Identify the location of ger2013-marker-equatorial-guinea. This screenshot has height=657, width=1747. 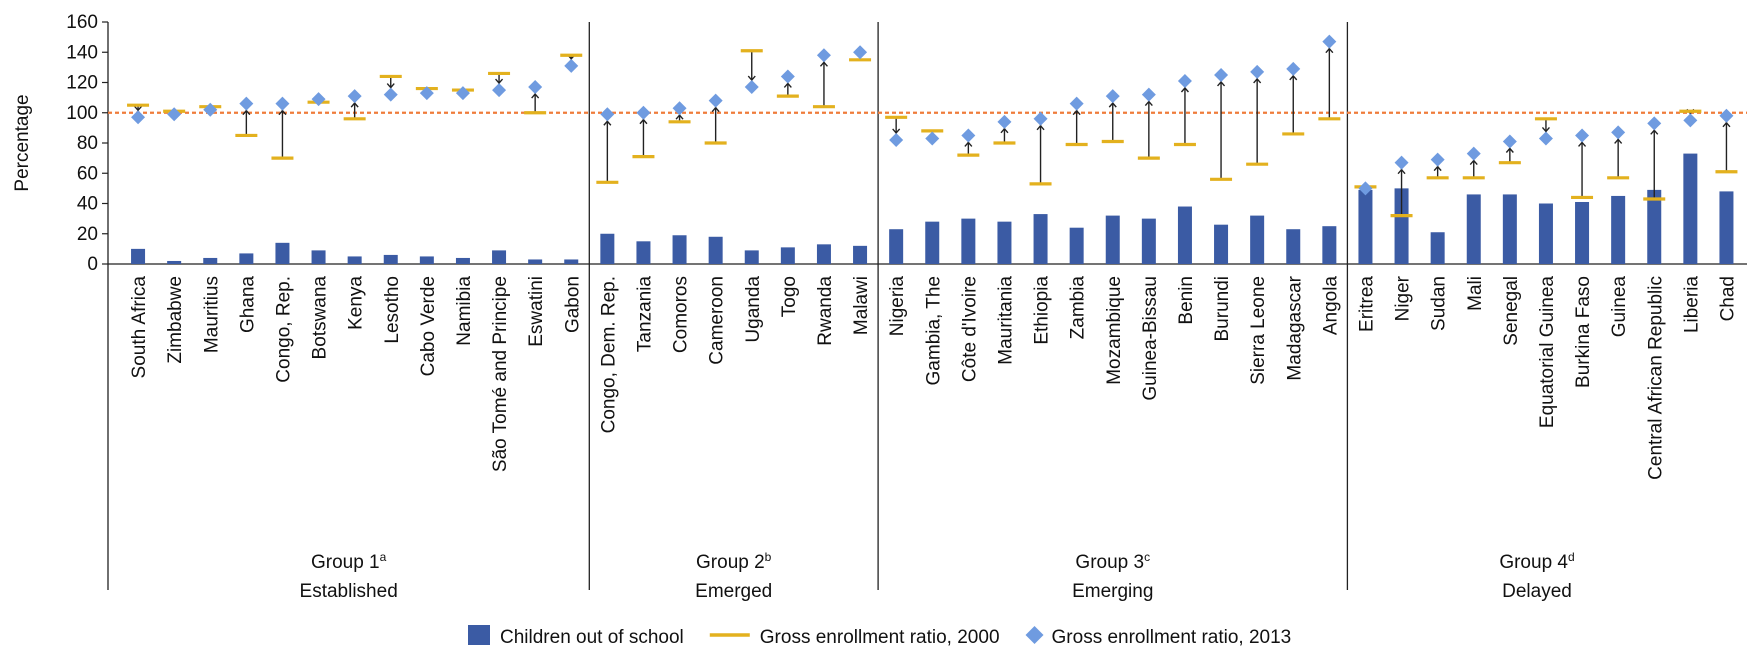
(1545, 138).